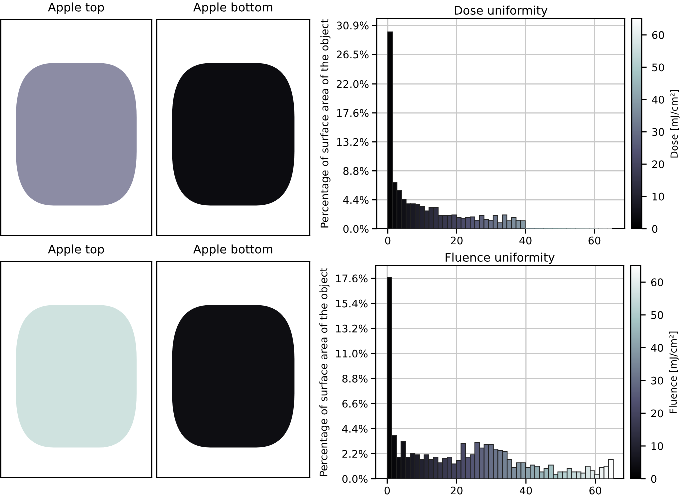 The height and width of the screenshot is (498, 690). Describe the element at coordinates (353, 54) in the screenshot. I see `y-tick-label: 26.5%` at that location.